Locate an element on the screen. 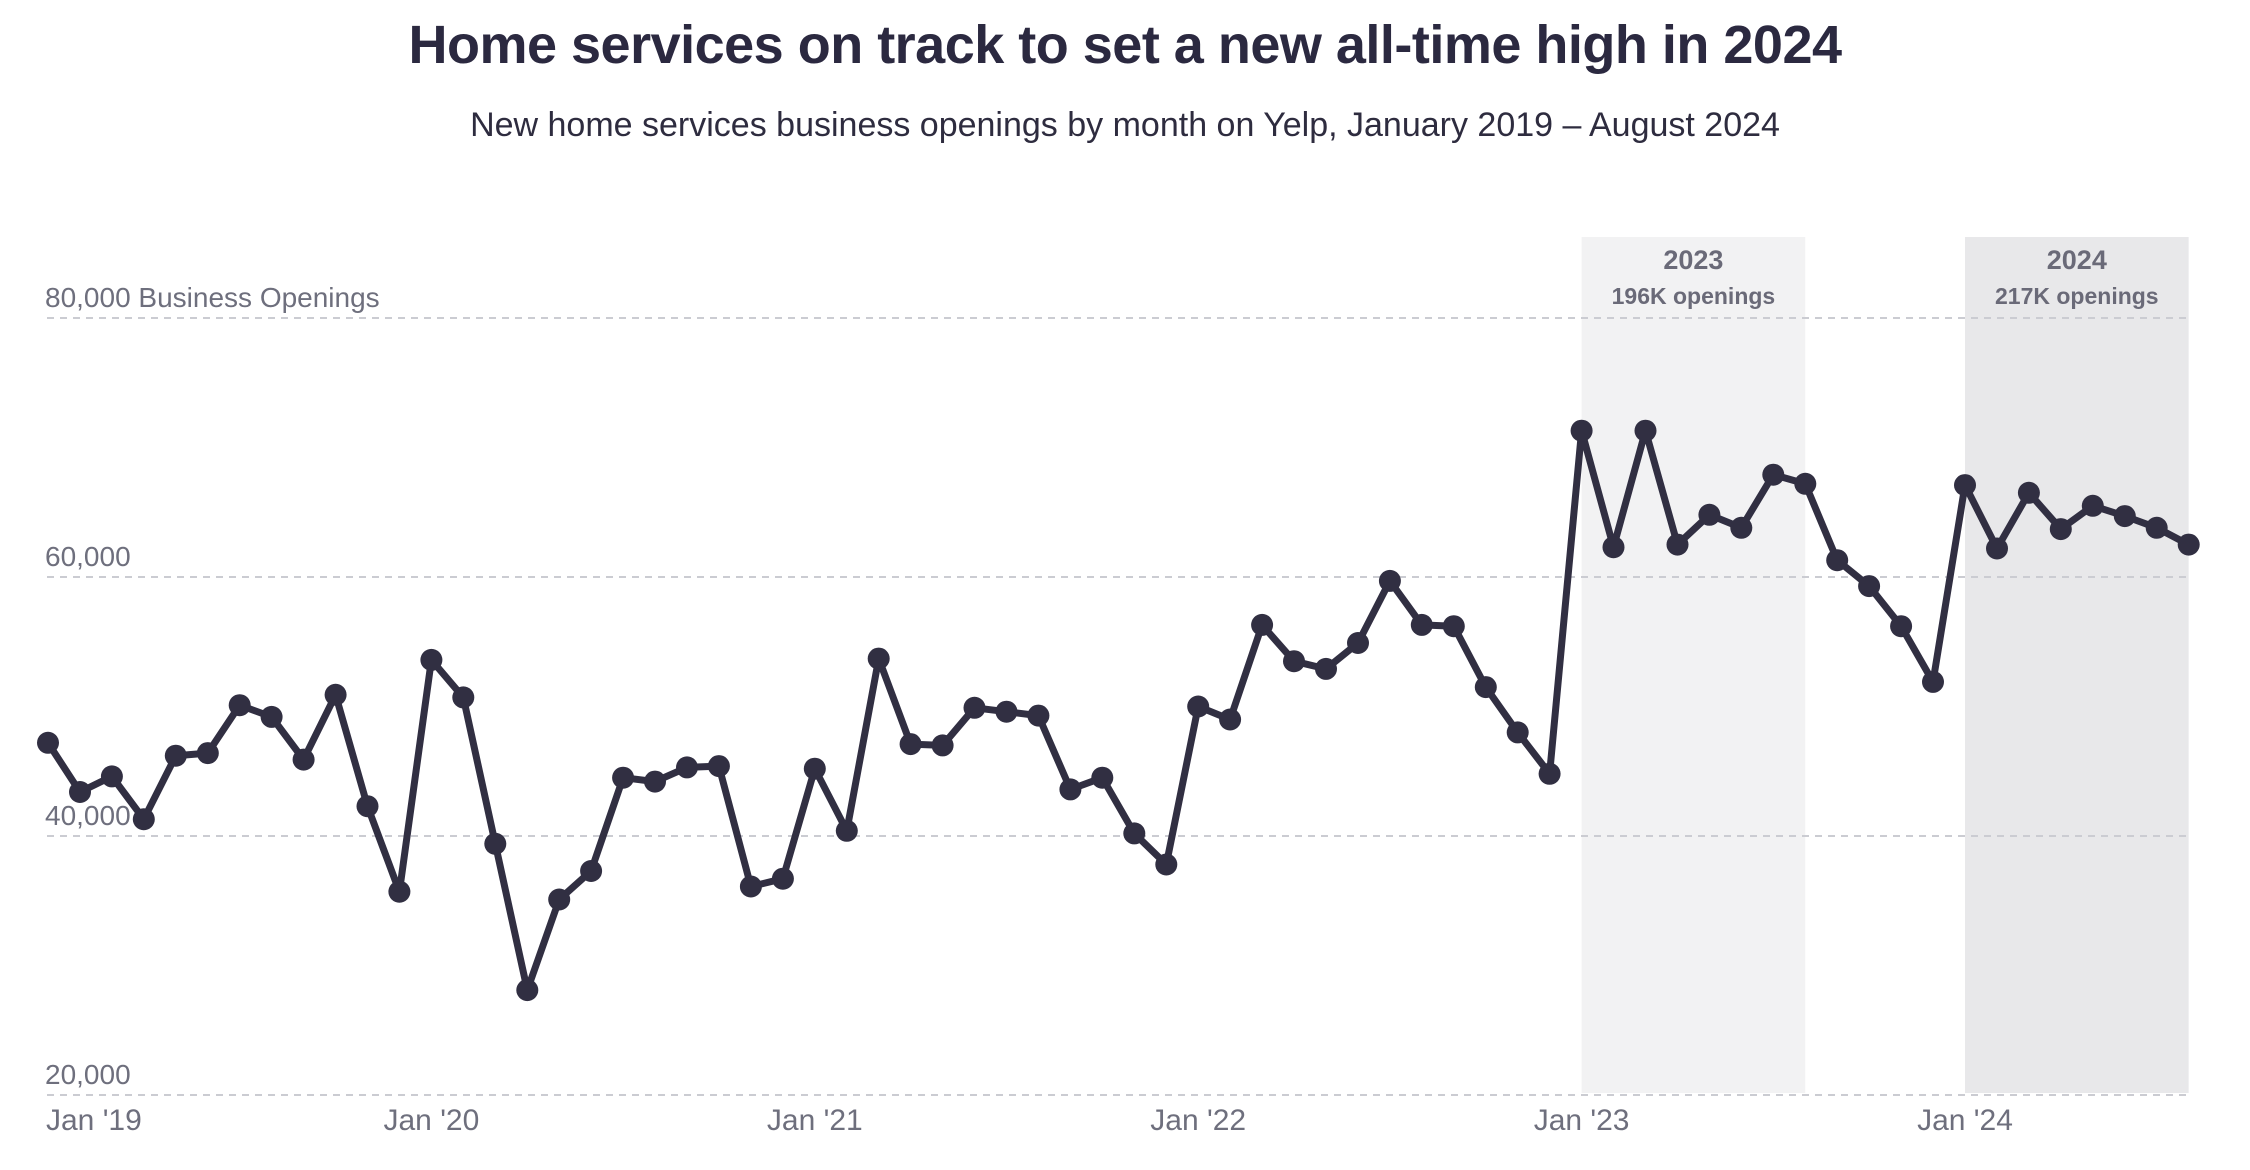  data-point-Jul-2019 is located at coordinates (239, 705).